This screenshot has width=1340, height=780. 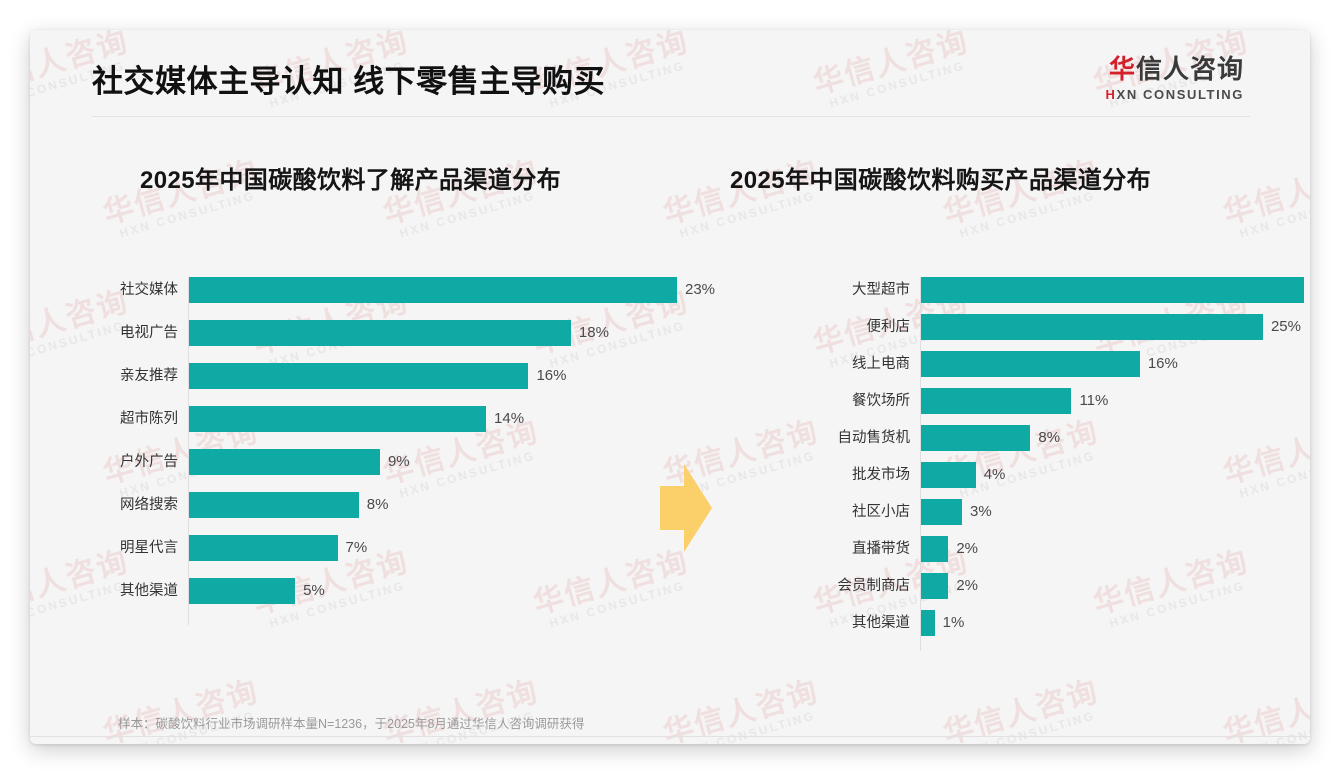 I want to click on bar-category-label: 户外广告, so click(x=149, y=462).